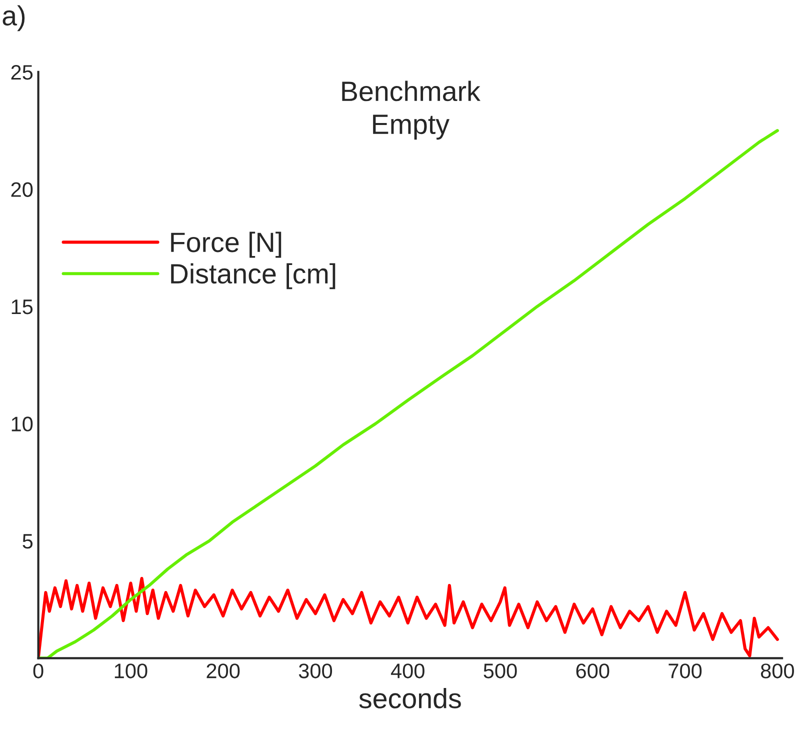 This screenshot has height=742, width=798. What do you see at coordinates (22, 189) in the screenshot?
I see `y-tick-label: 20` at bounding box center [22, 189].